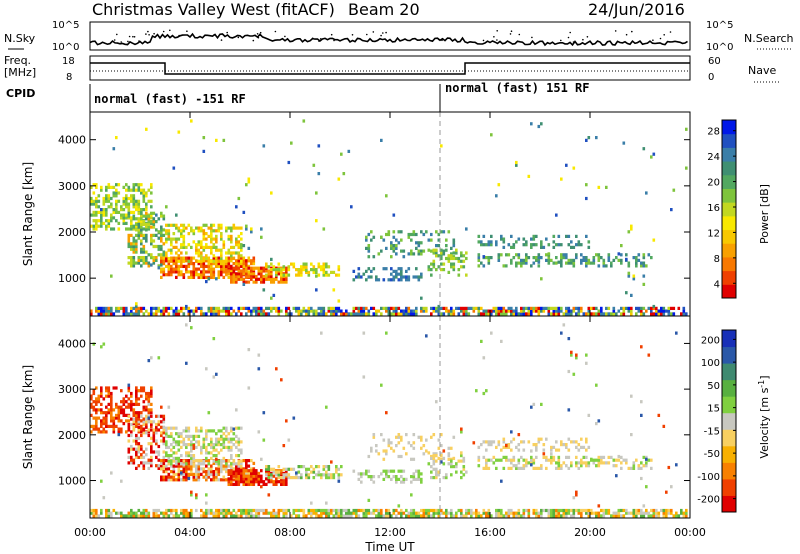  I want to click on colorbar-tick-label: 8, so click(717, 259).